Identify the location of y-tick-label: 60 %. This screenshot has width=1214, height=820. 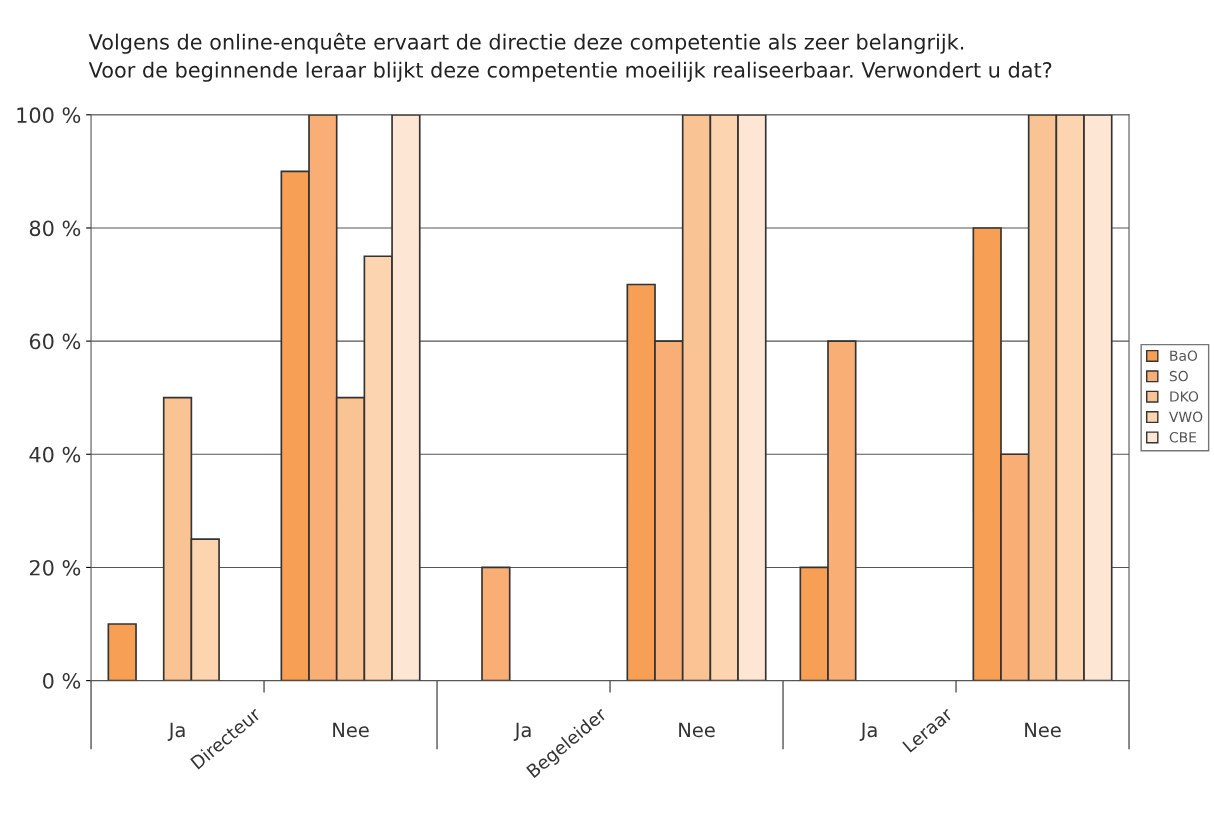
(55, 341).